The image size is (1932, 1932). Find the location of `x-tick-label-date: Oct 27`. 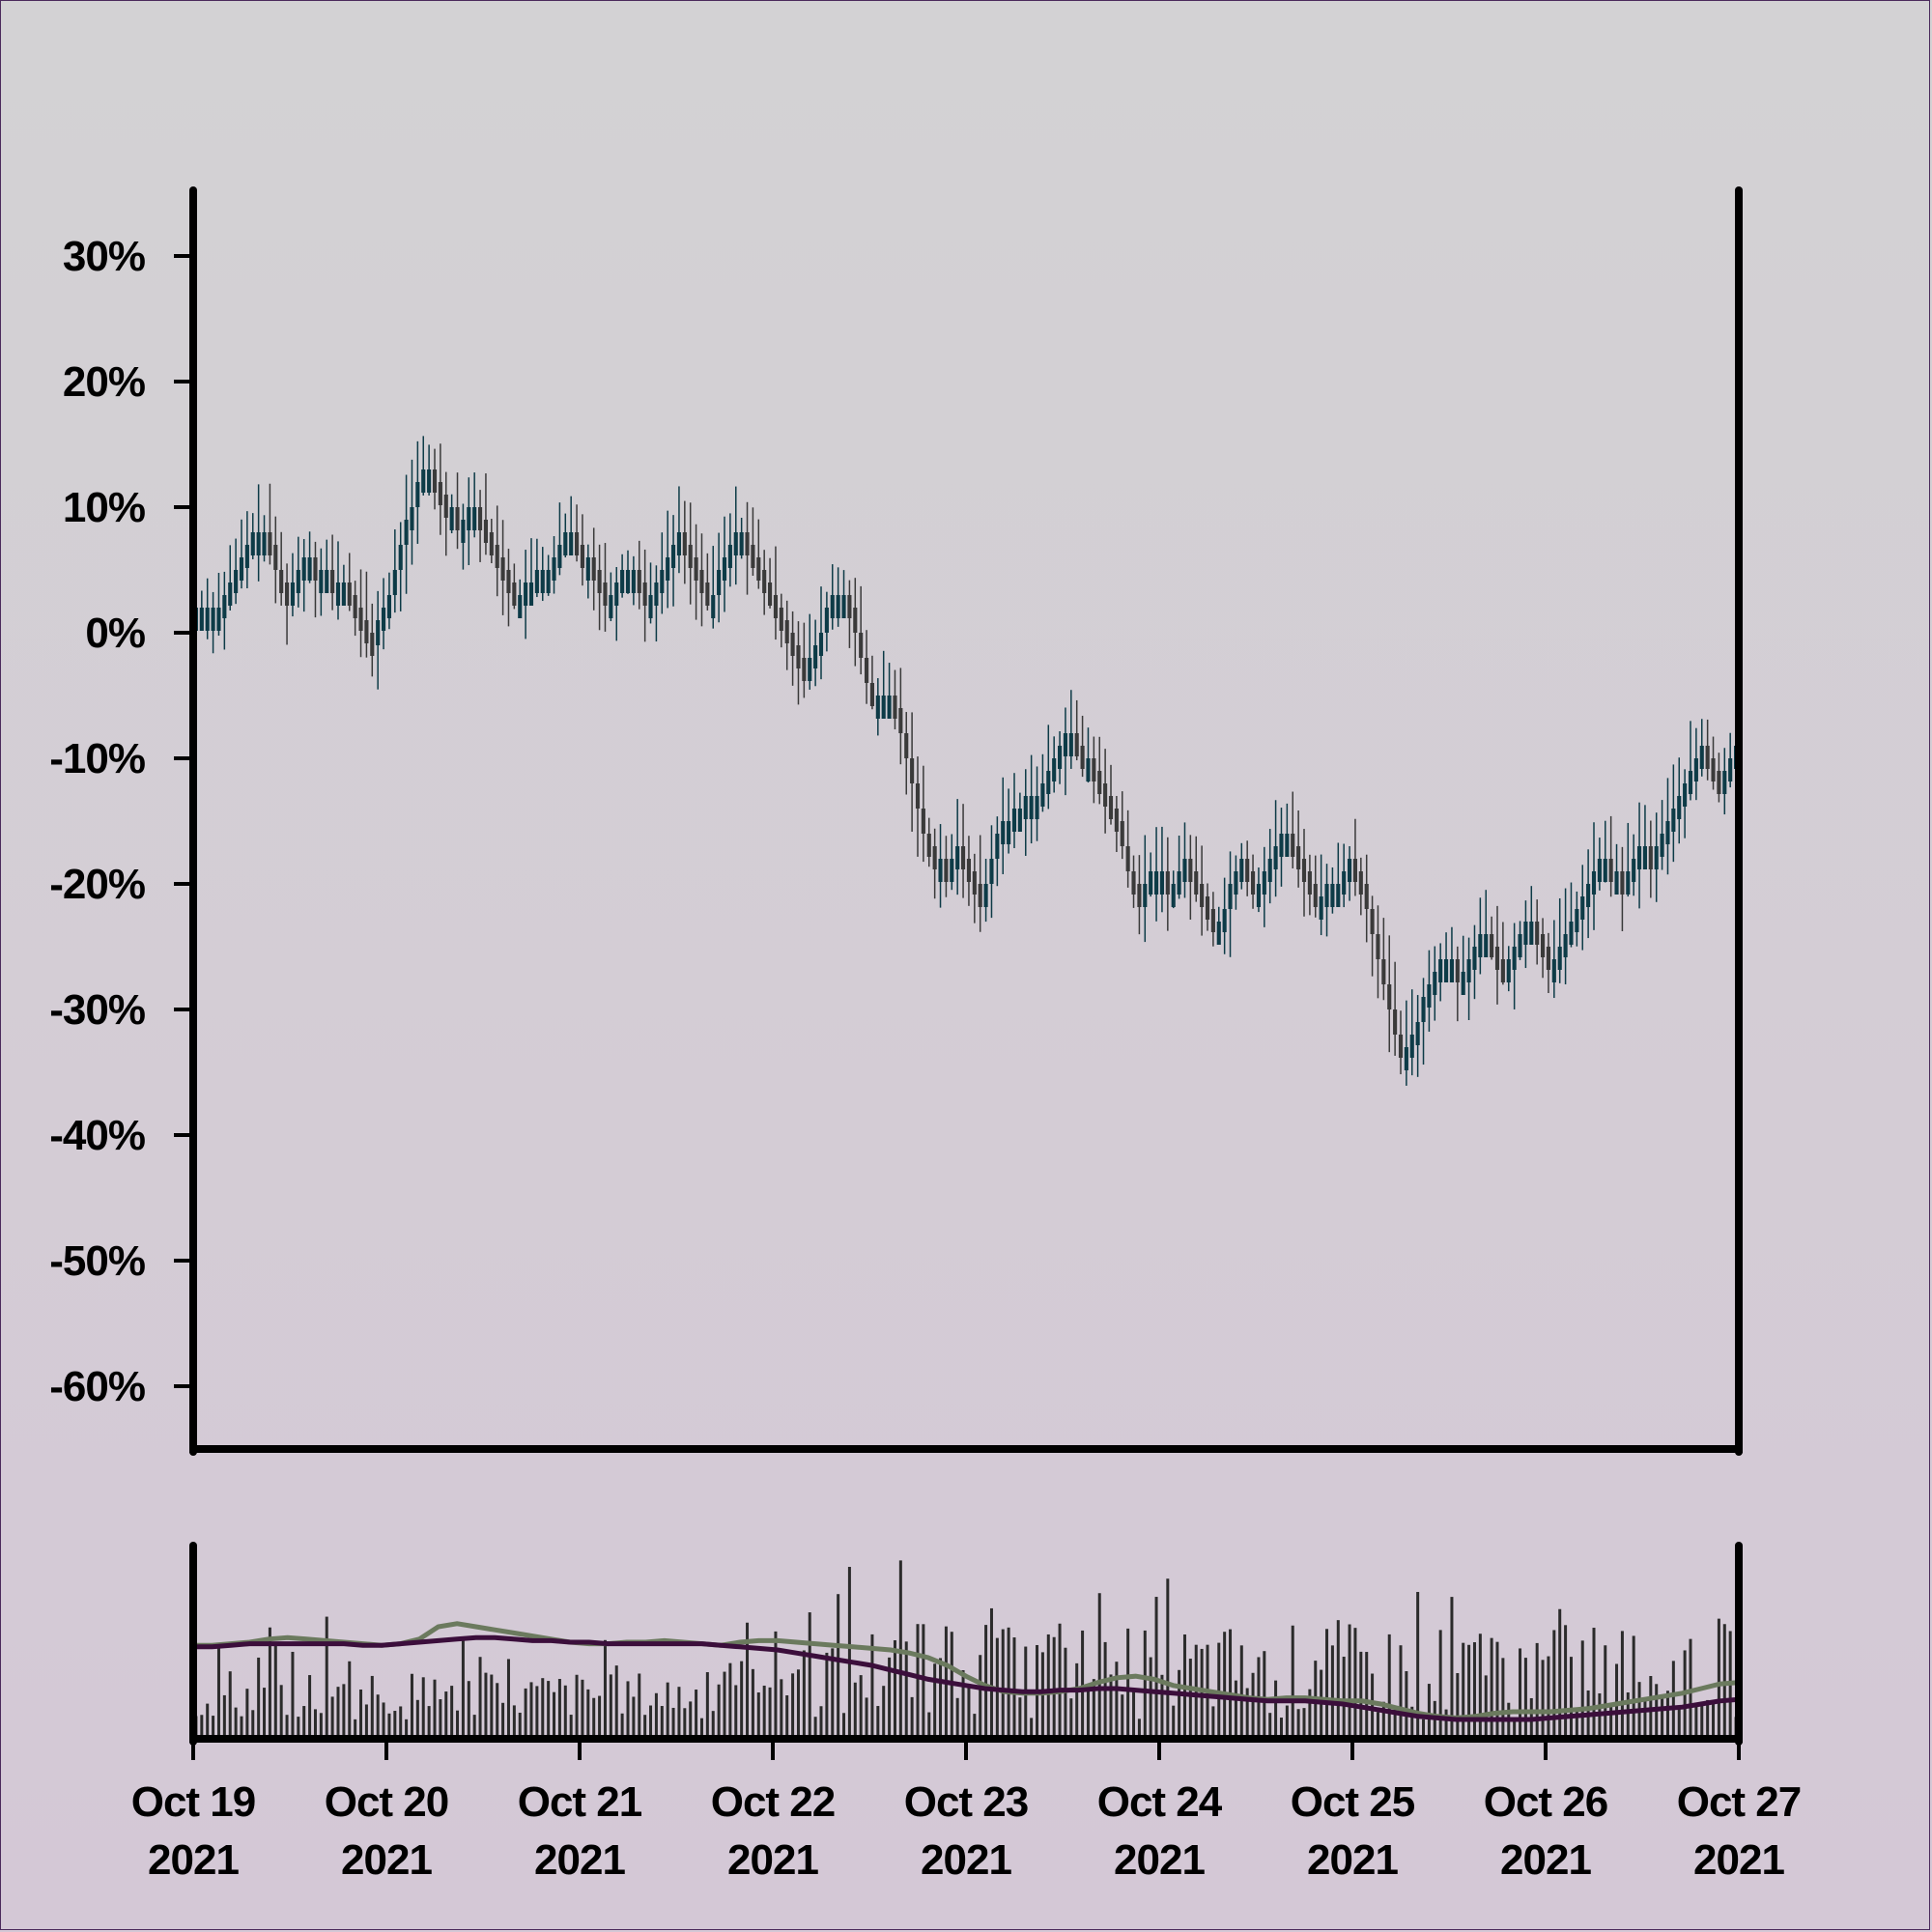

x-tick-label-date: Oct 27 is located at coordinates (1739, 1802).